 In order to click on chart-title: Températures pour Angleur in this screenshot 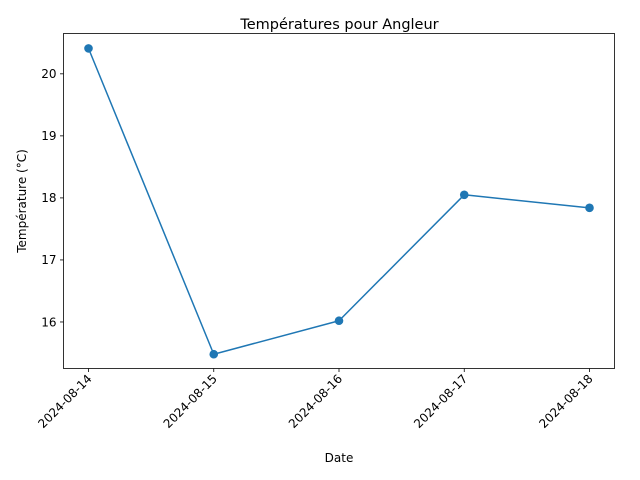, I will do `click(338, 25)`.